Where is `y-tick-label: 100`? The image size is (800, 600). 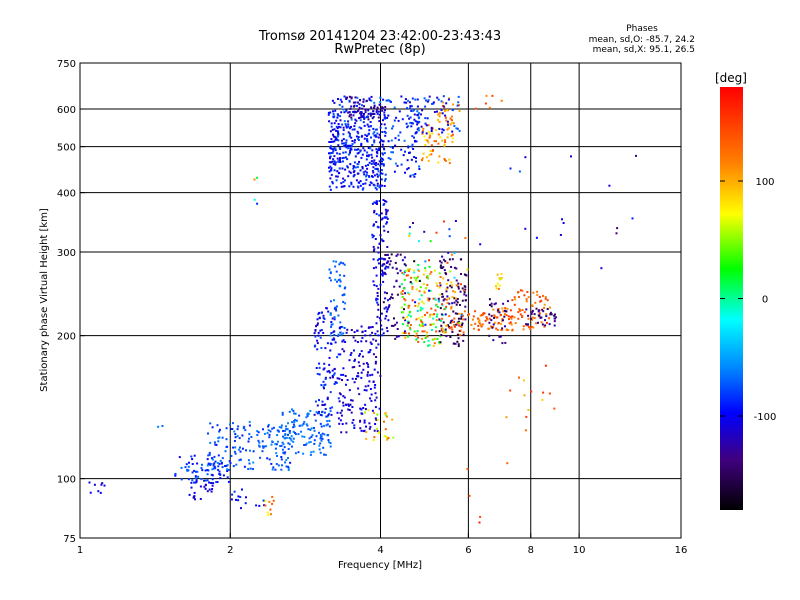 y-tick-label: 100 is located at coordinates (66, 480).